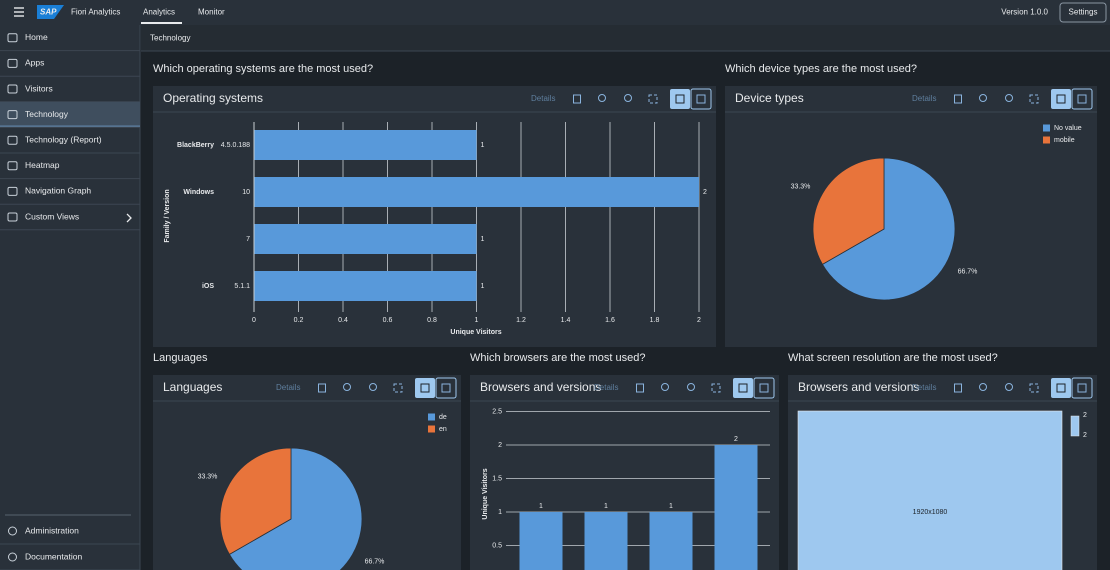 The image size is (1110, 570). What do you see at coordinates (34, 63) in the screenshot?
I see `nav-item: Apps` at bounding box center [34, 63].